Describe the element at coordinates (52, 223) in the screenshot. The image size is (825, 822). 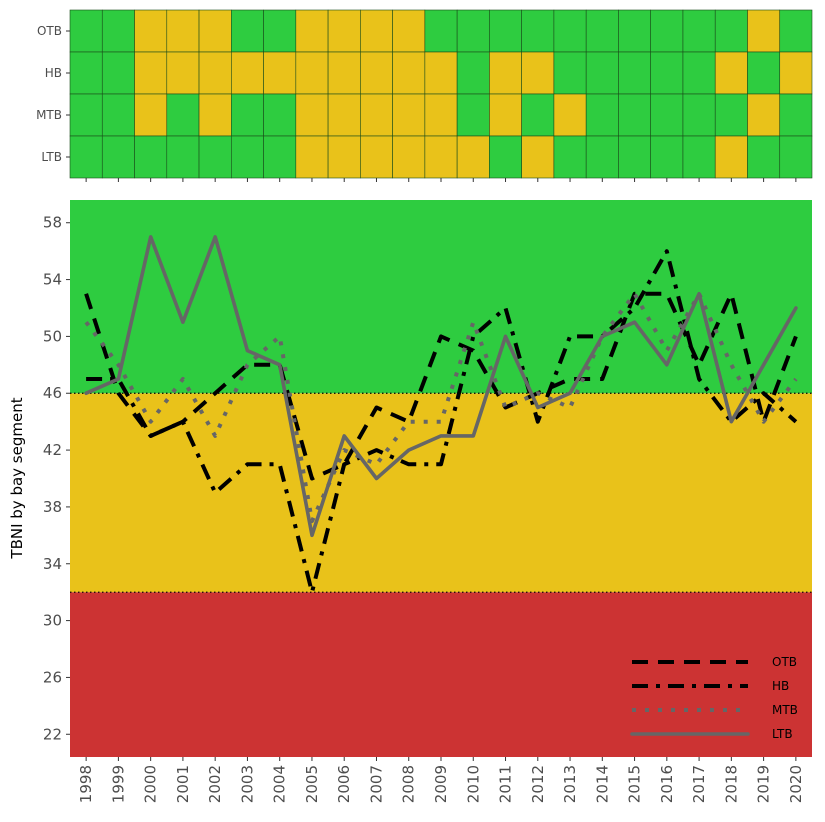
I see `y-tick-label: 58` at that location.